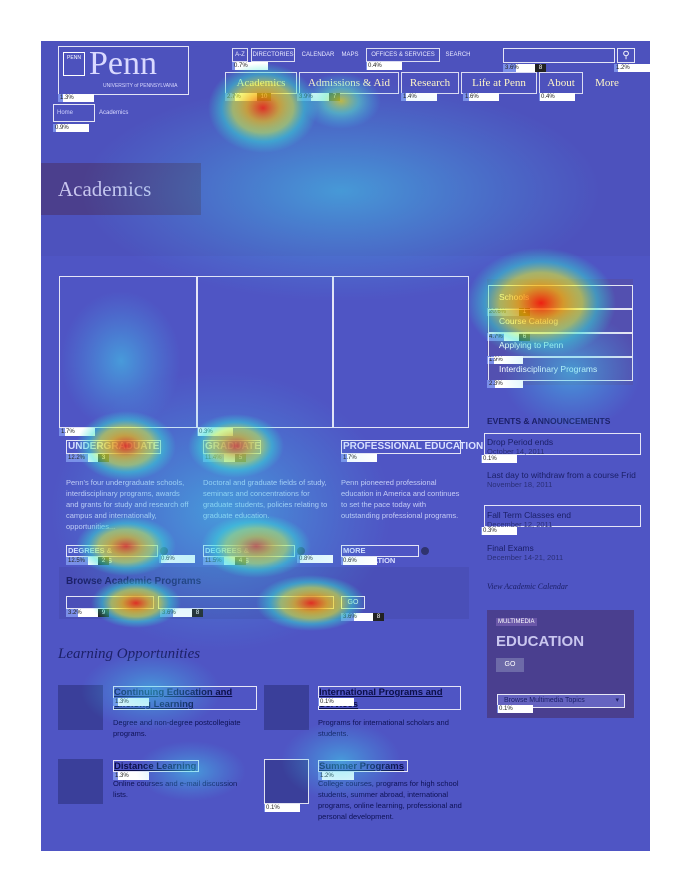  I want to click on click-pct: 12.5%, so click(84, 561).